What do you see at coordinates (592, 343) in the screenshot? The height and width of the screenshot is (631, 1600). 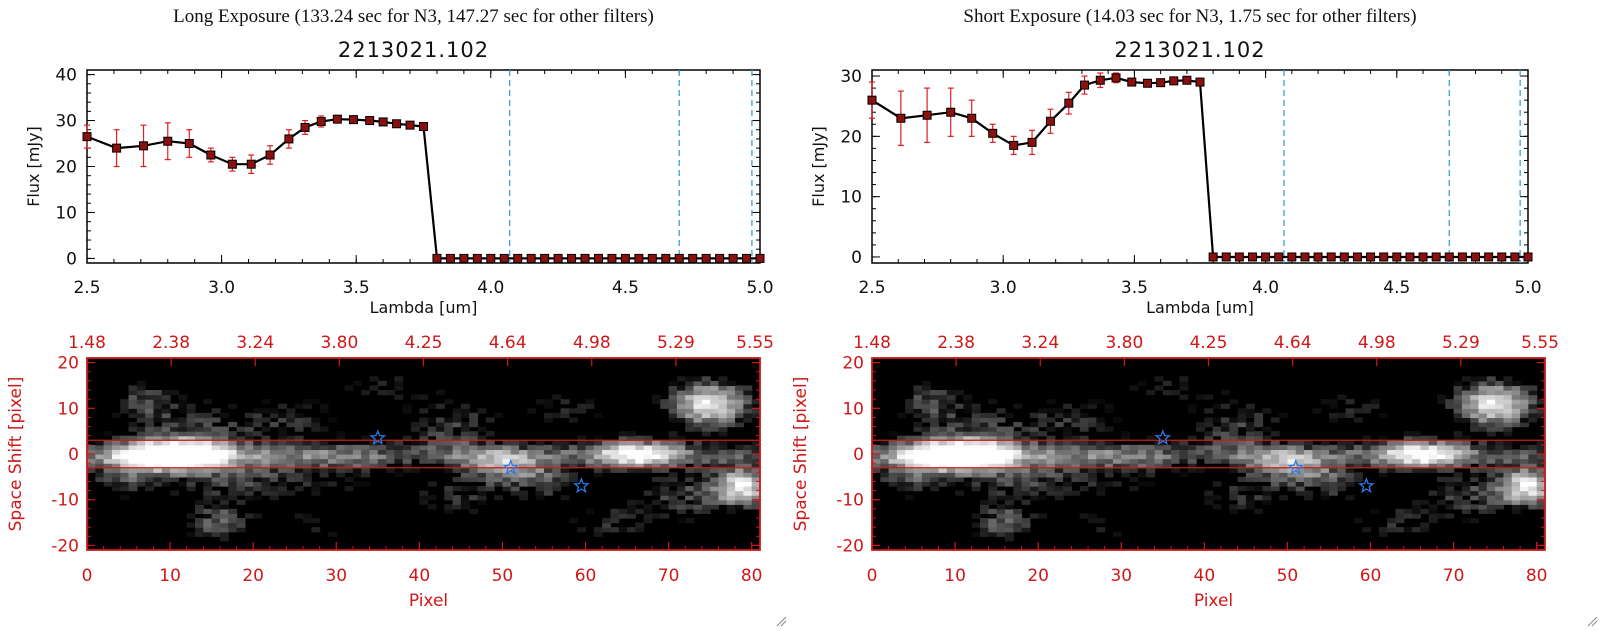 I see `image-top-tick-label: 4.98` at bounding box center [592, 343].